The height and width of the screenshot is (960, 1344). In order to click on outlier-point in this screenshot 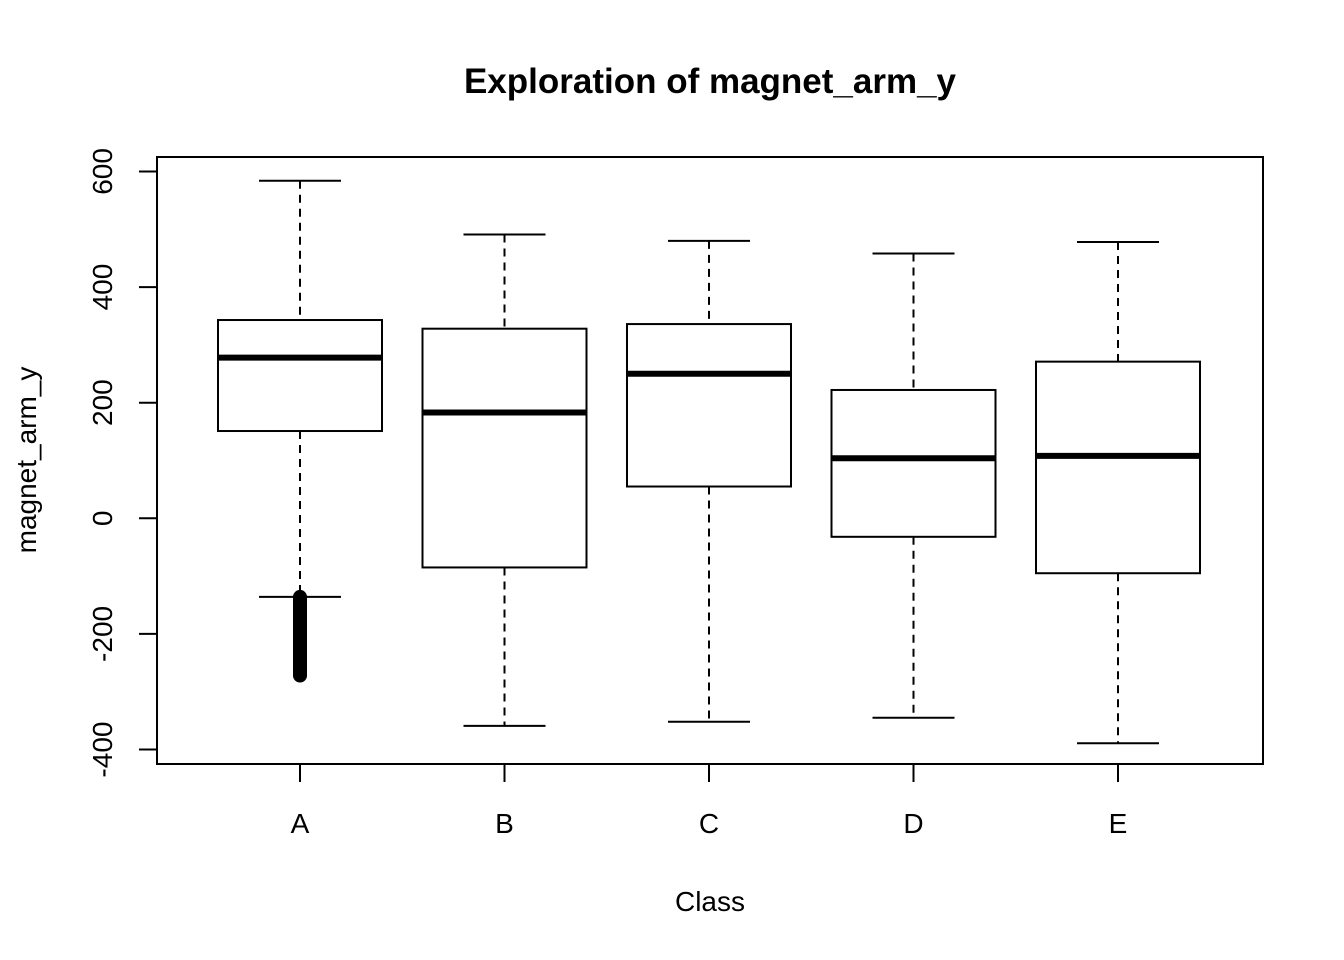, I will do `click(300, 675)`.